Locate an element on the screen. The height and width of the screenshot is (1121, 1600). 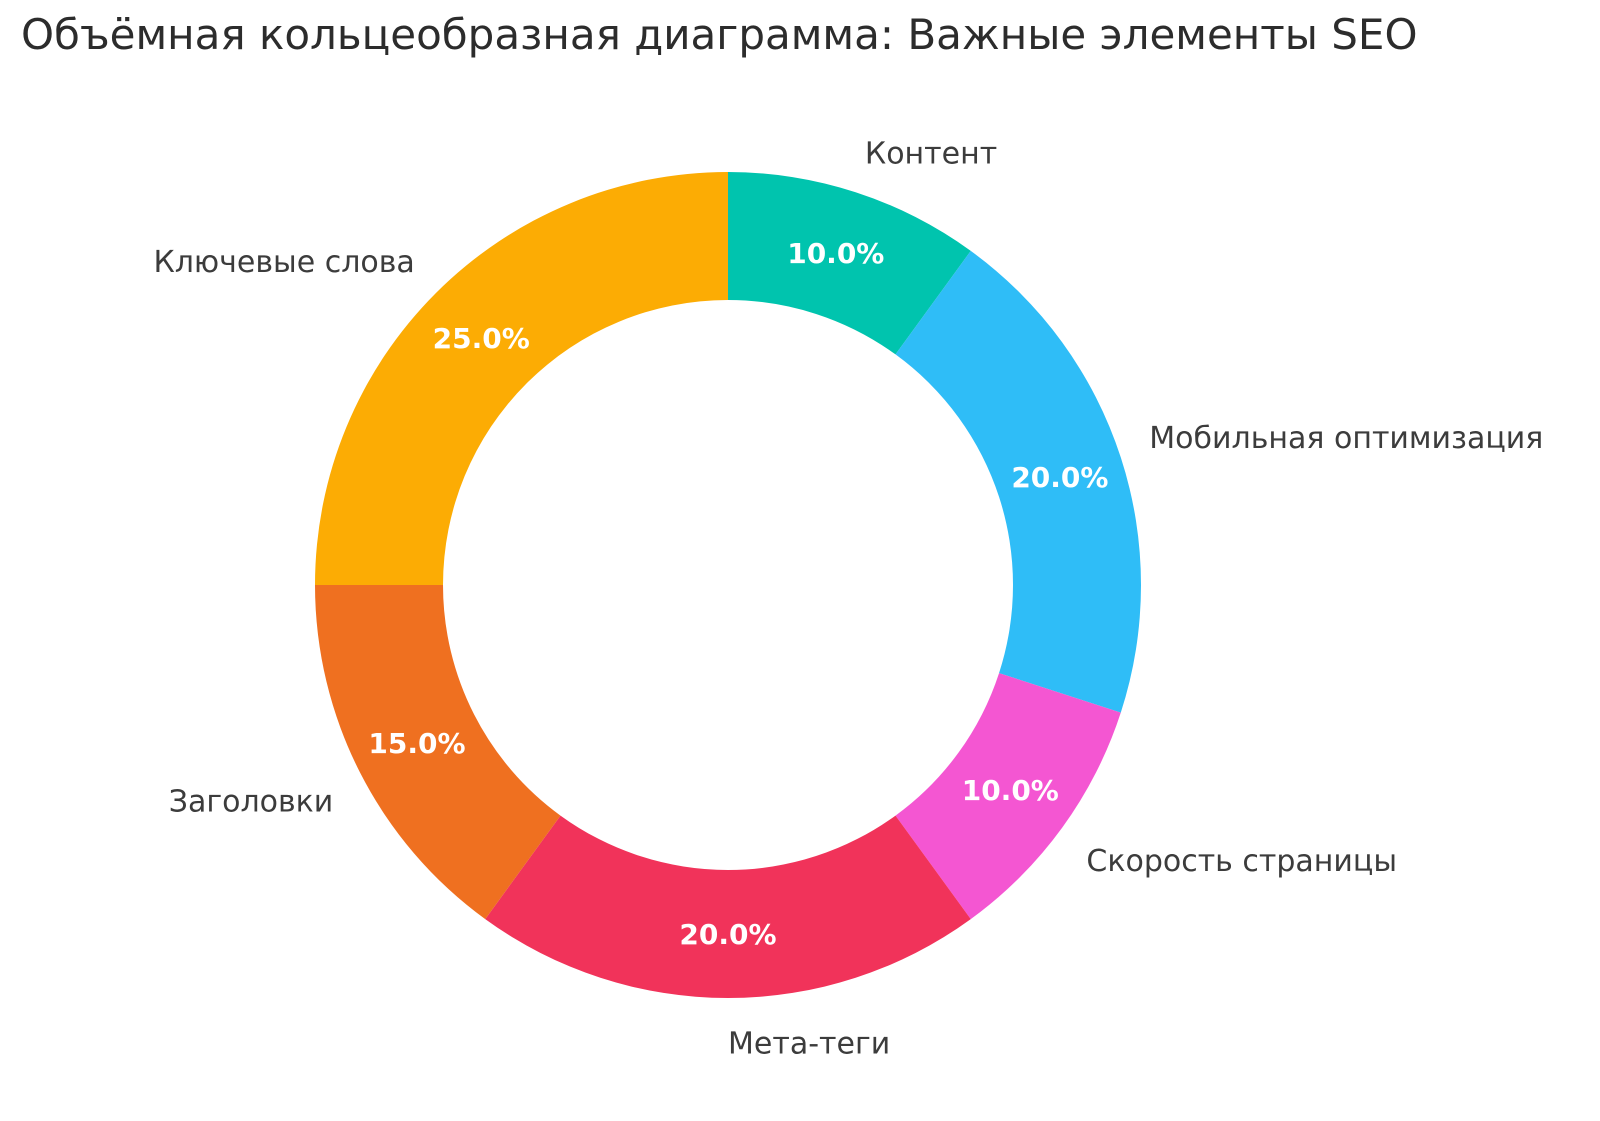
segment-percent-label-6: 25.0% is located at coordinates (481, 338).